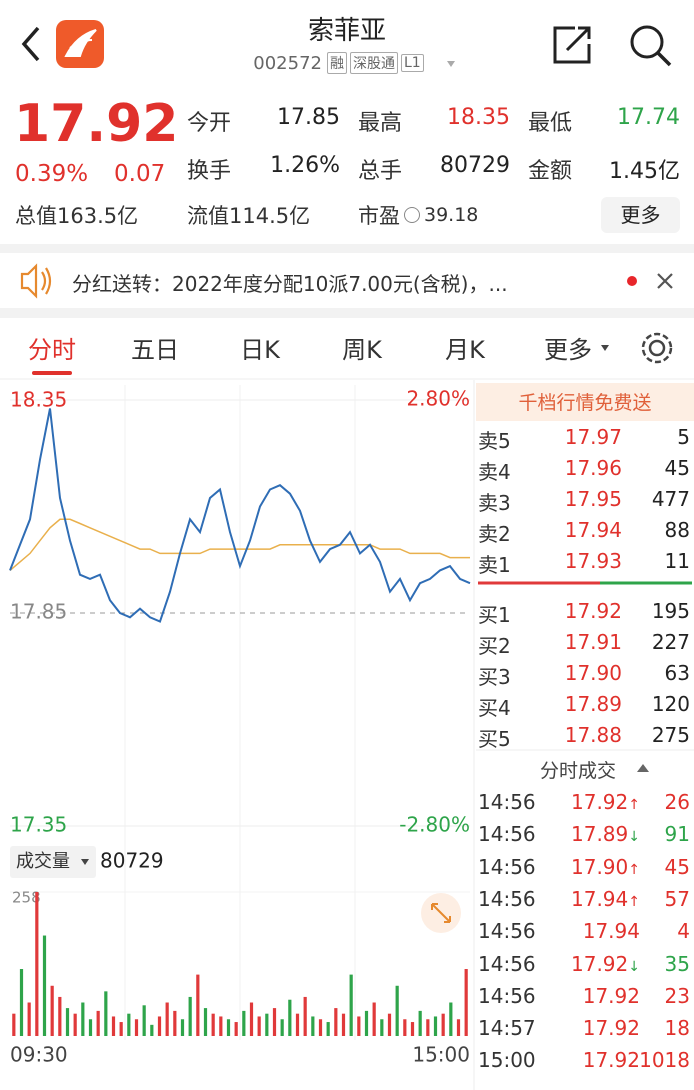 The image size is (694, 1090). What do you see at coordinates (30, 44) in the screenshot?
I see `back-icon` at bounding box center [30, 44].